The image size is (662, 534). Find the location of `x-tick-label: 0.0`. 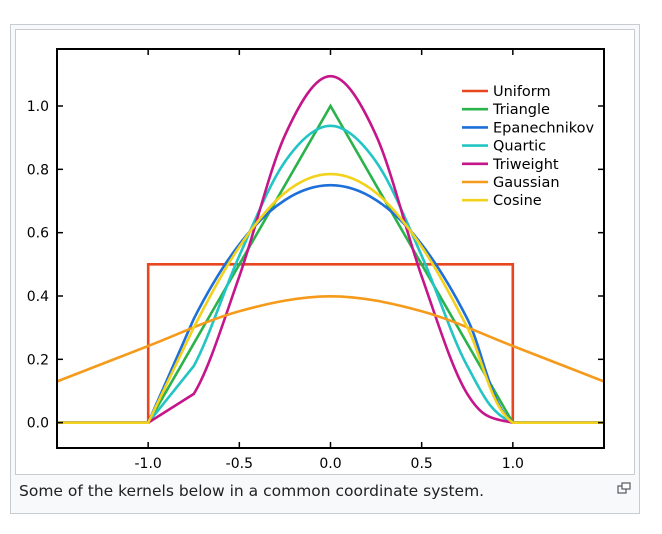

x-tick-label: 0.0 is located at coordinates (330, 464).